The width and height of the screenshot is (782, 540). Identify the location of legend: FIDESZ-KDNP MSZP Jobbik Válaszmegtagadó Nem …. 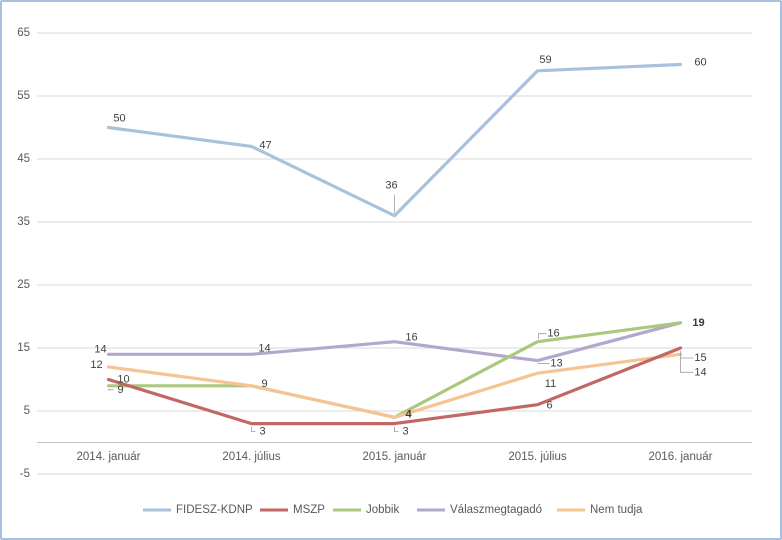
(393, 510).